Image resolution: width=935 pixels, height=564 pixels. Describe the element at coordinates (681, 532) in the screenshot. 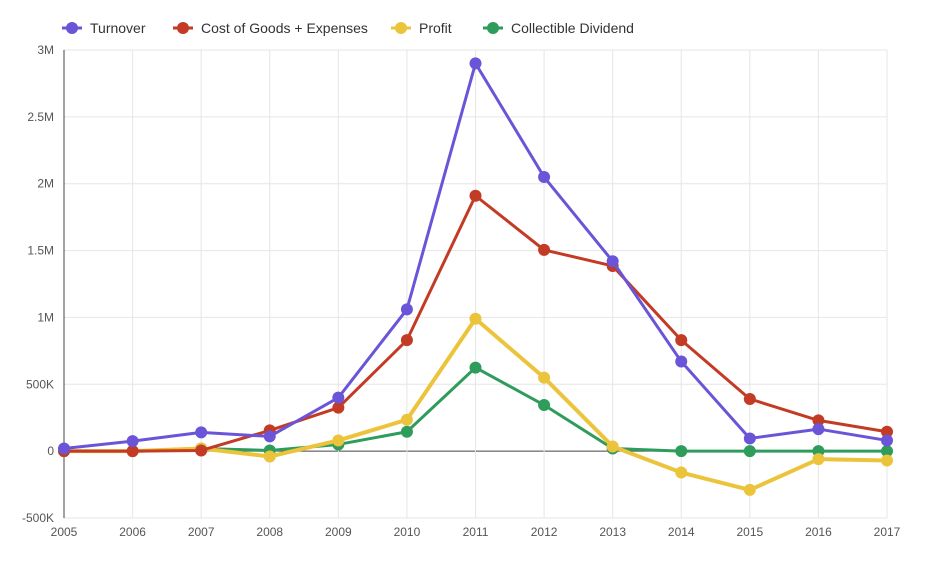

I see `x-tick-label: 2014` at that location.